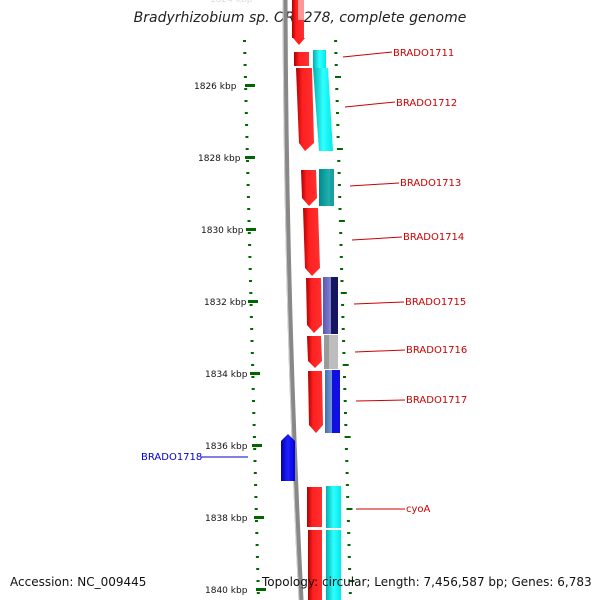 This screenshot has width=600, height=600. What do you see at coordinates (226, 519) in the screenshot?
I see `scale-tick-label: 1838 kbp` at bounding box center [226, 519].